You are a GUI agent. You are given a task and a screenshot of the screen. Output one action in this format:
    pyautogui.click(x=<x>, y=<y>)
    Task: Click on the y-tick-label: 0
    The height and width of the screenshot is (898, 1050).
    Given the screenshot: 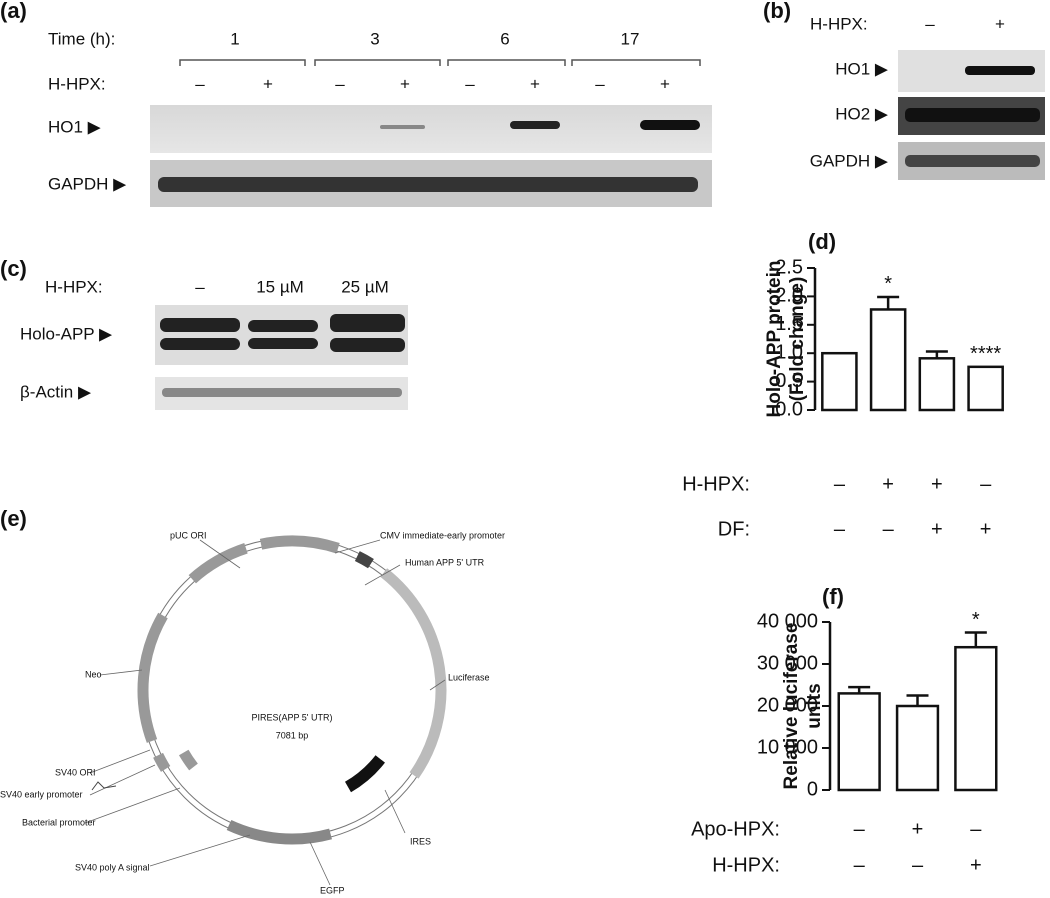 What is the action you would take?
    pyautogui.click(x=812, y=789)
    